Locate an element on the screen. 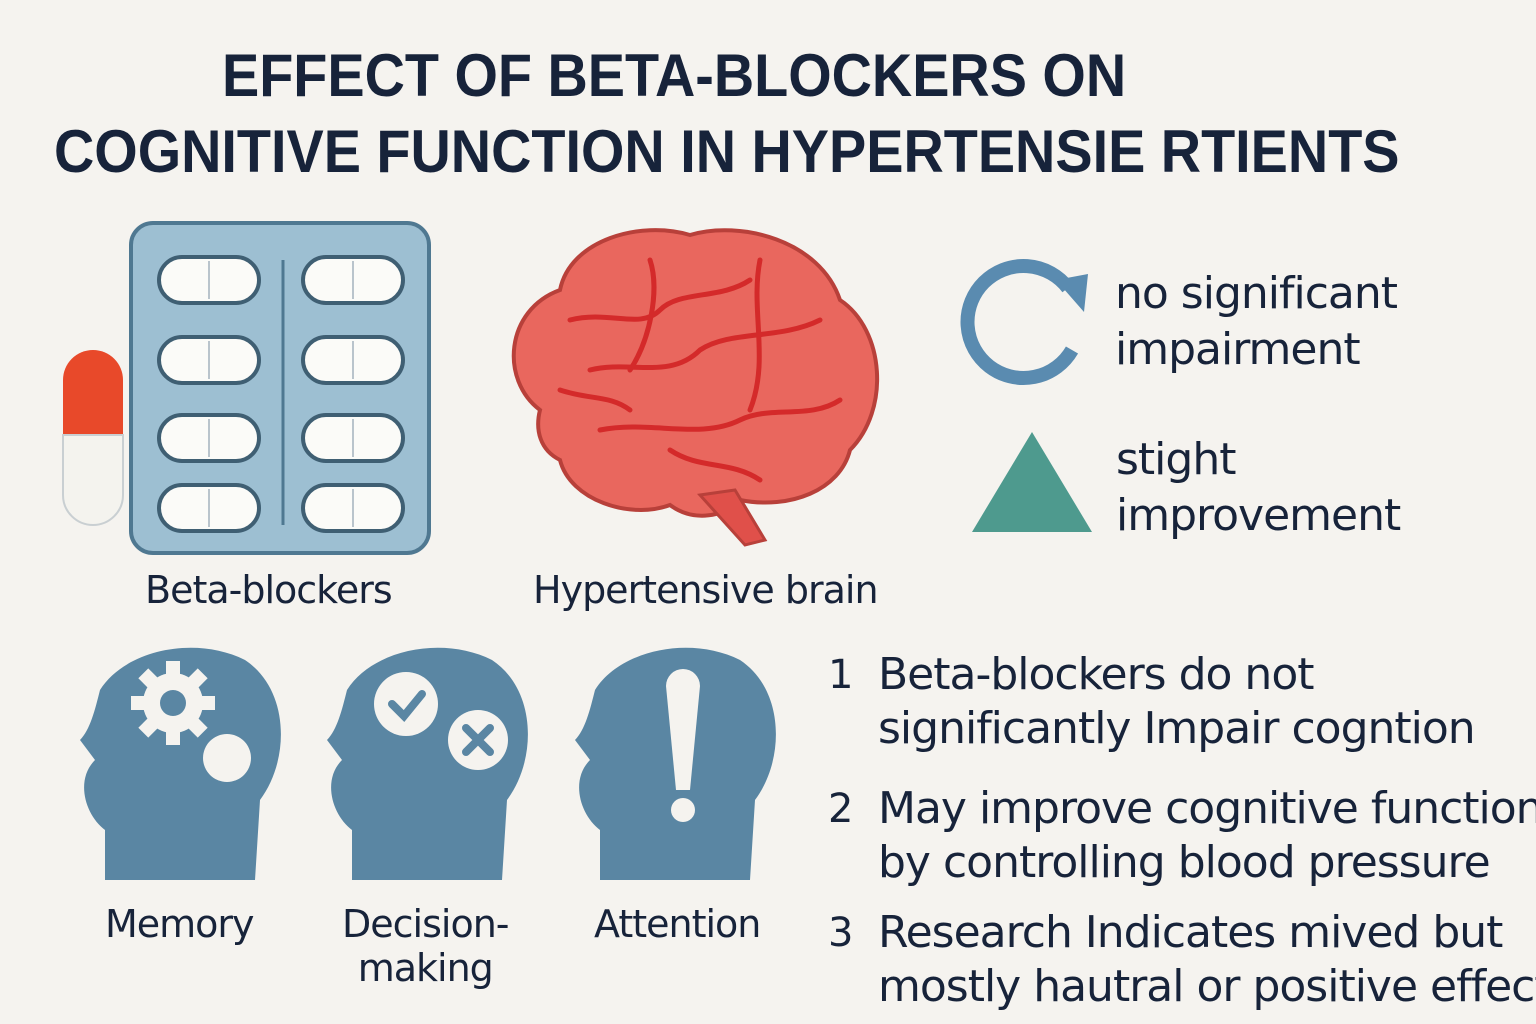 The height and width of the screenshot is (1024, 1536). capsule-icon is located at coordinates (93, 438).